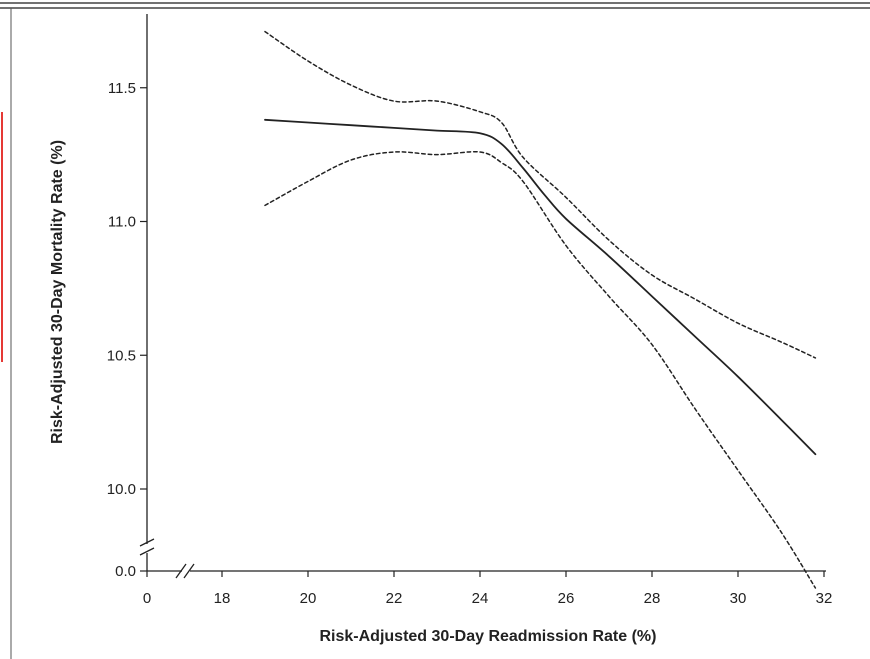 Image resolution: width=870 pixels, height=659 pixels. What do you see at coordinates (122, 222) in the screenshot?
I see `y-tick-label: 11.0` at bounding box center [122, 222].